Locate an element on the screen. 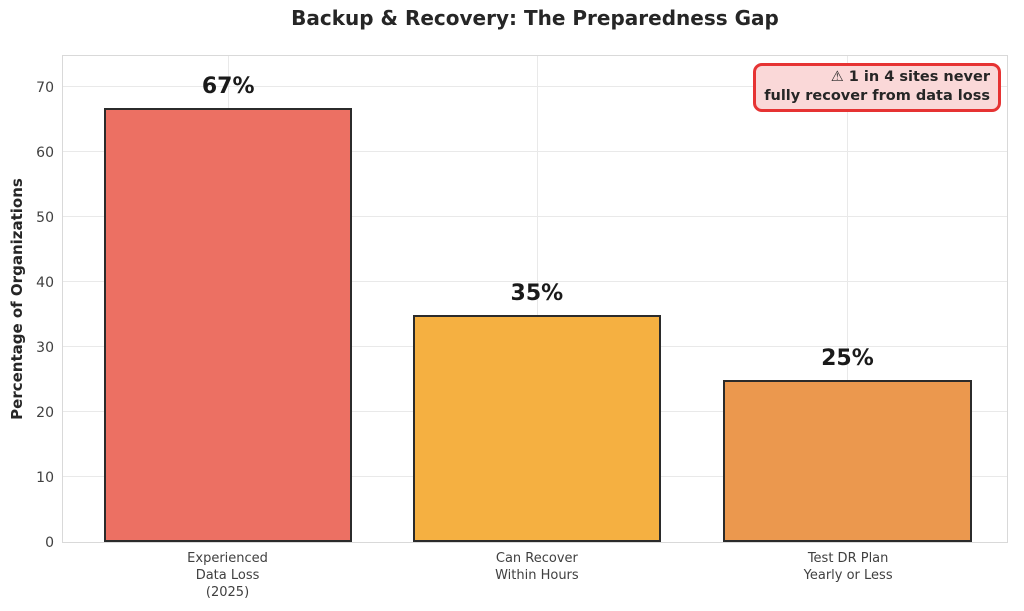 This screenshot has height=611, width=1024. chart-title: Backup & Recovery: The Preparedness Gap is located at coordinates (535, 18).